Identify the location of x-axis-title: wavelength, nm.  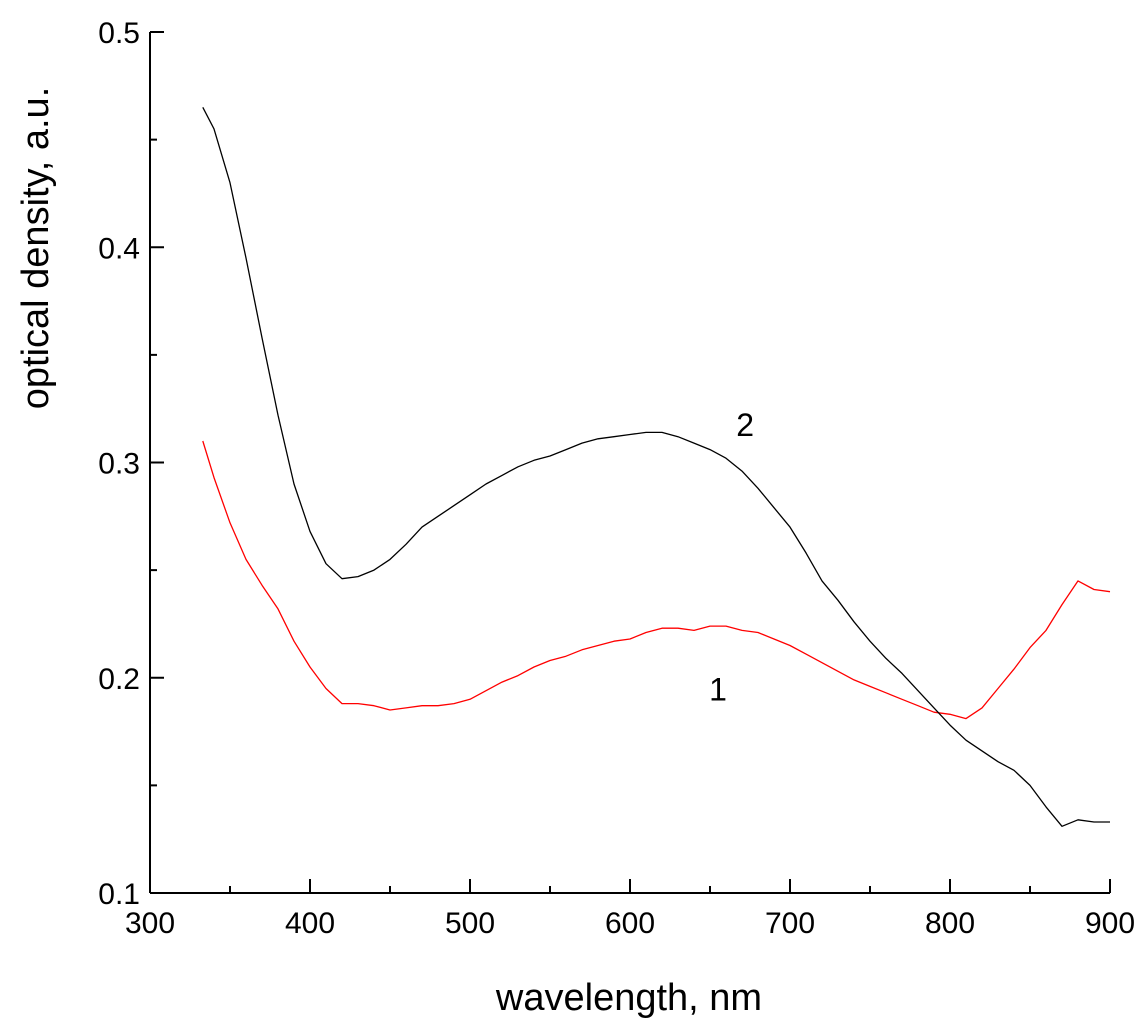
(628, 998).